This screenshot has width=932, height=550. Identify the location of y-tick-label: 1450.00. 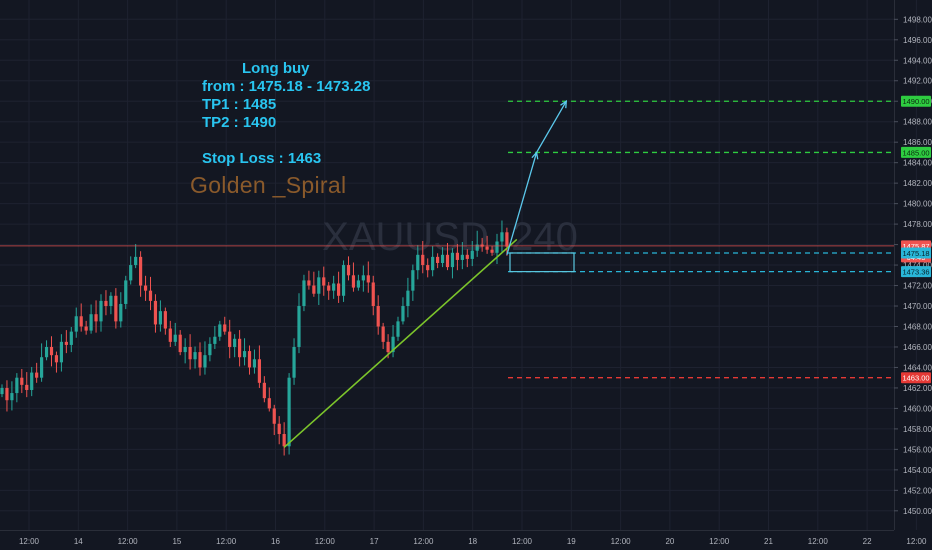
(917, 511).